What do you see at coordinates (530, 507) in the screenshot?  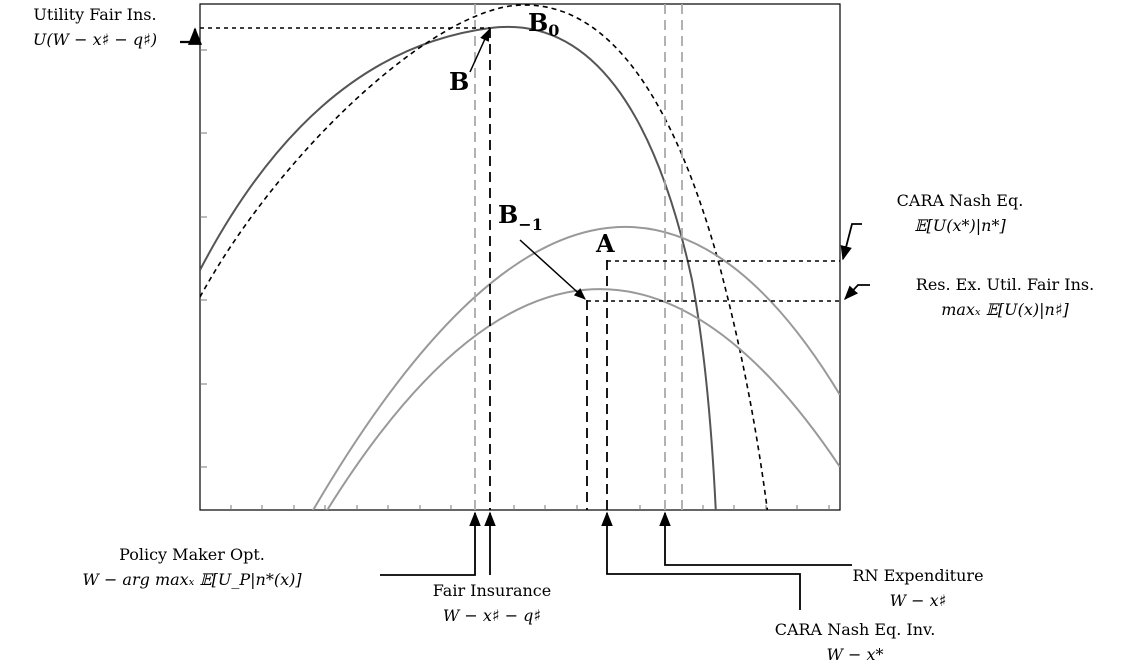 I see `x-ticks` at bounding box center [530, 507].